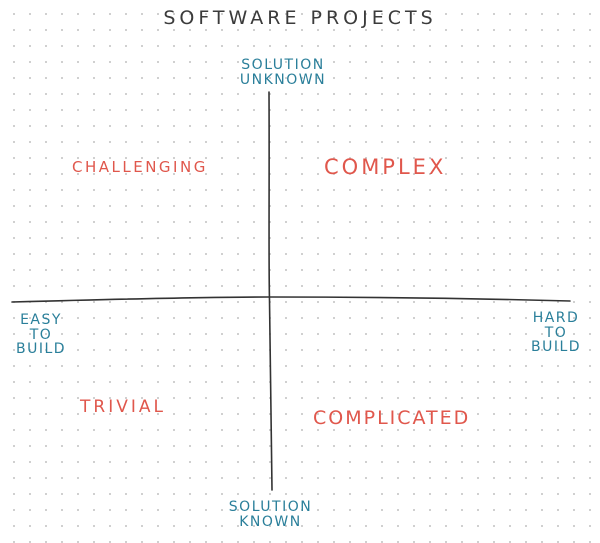 Image resolution: width=600 pixels, height=543 pixels. What do you see at coordinates (291, 299) in the screenshot?
I see `horizontal-axis` at bounding box center [291, 299].